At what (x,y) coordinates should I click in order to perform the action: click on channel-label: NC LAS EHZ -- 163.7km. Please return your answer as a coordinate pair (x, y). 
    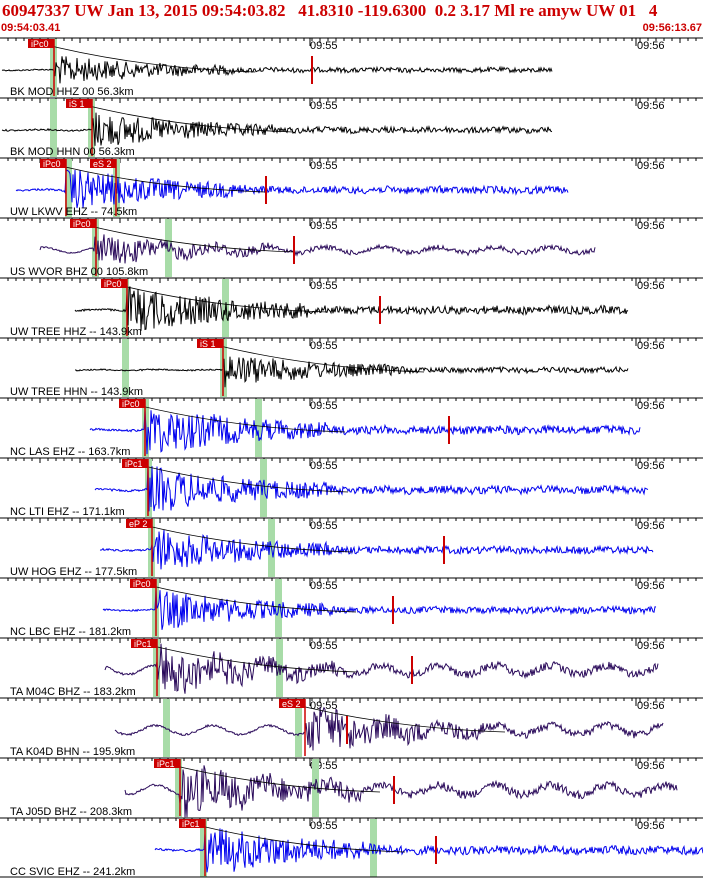
    Looking at the image, I should click on (70, 452).